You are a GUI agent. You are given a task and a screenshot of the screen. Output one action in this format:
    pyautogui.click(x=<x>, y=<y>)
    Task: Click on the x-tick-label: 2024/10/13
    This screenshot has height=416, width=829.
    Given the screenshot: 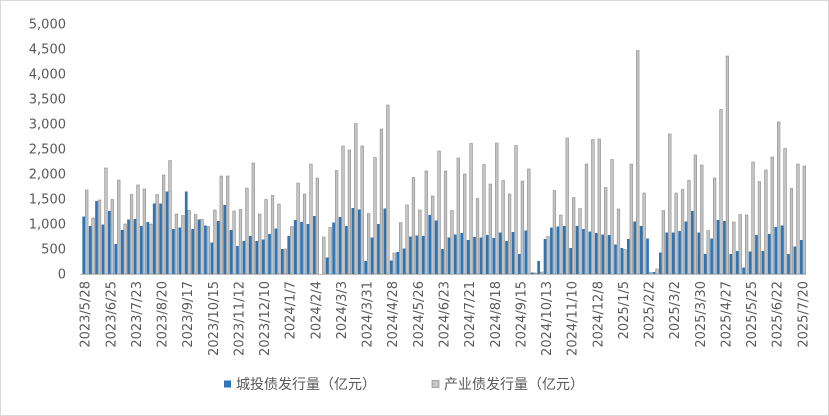 What is the action you would take?
    pyautogui.click(x=547, y=318)
    